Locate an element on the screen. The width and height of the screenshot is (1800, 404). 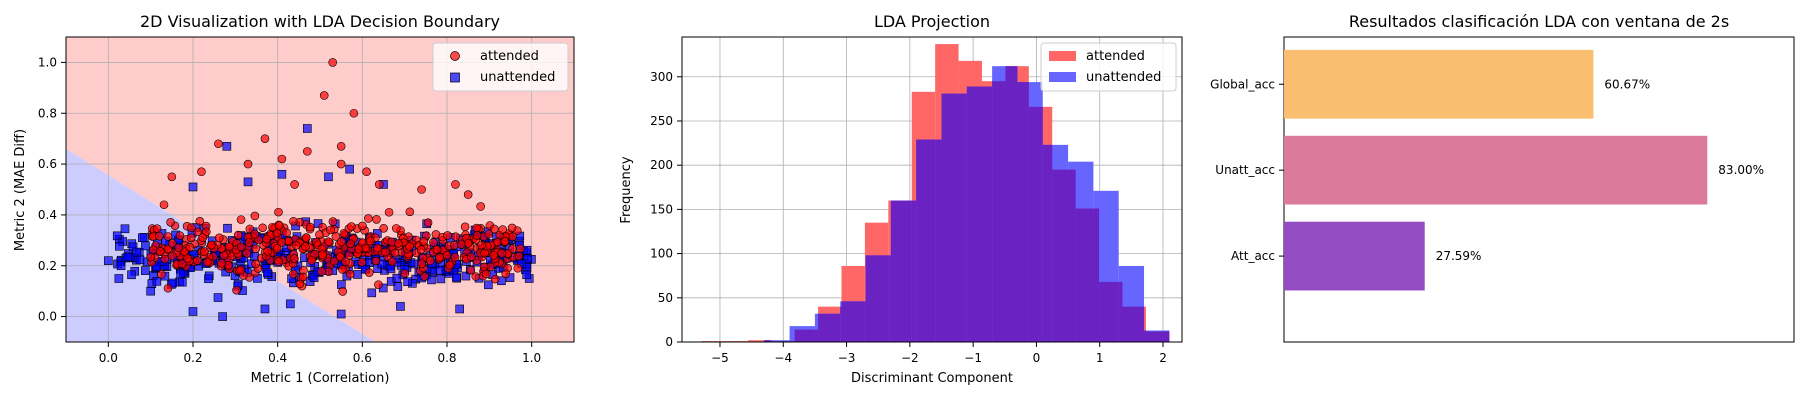
histogram-legend: attended unattended is located at coordinates (1108, 67).